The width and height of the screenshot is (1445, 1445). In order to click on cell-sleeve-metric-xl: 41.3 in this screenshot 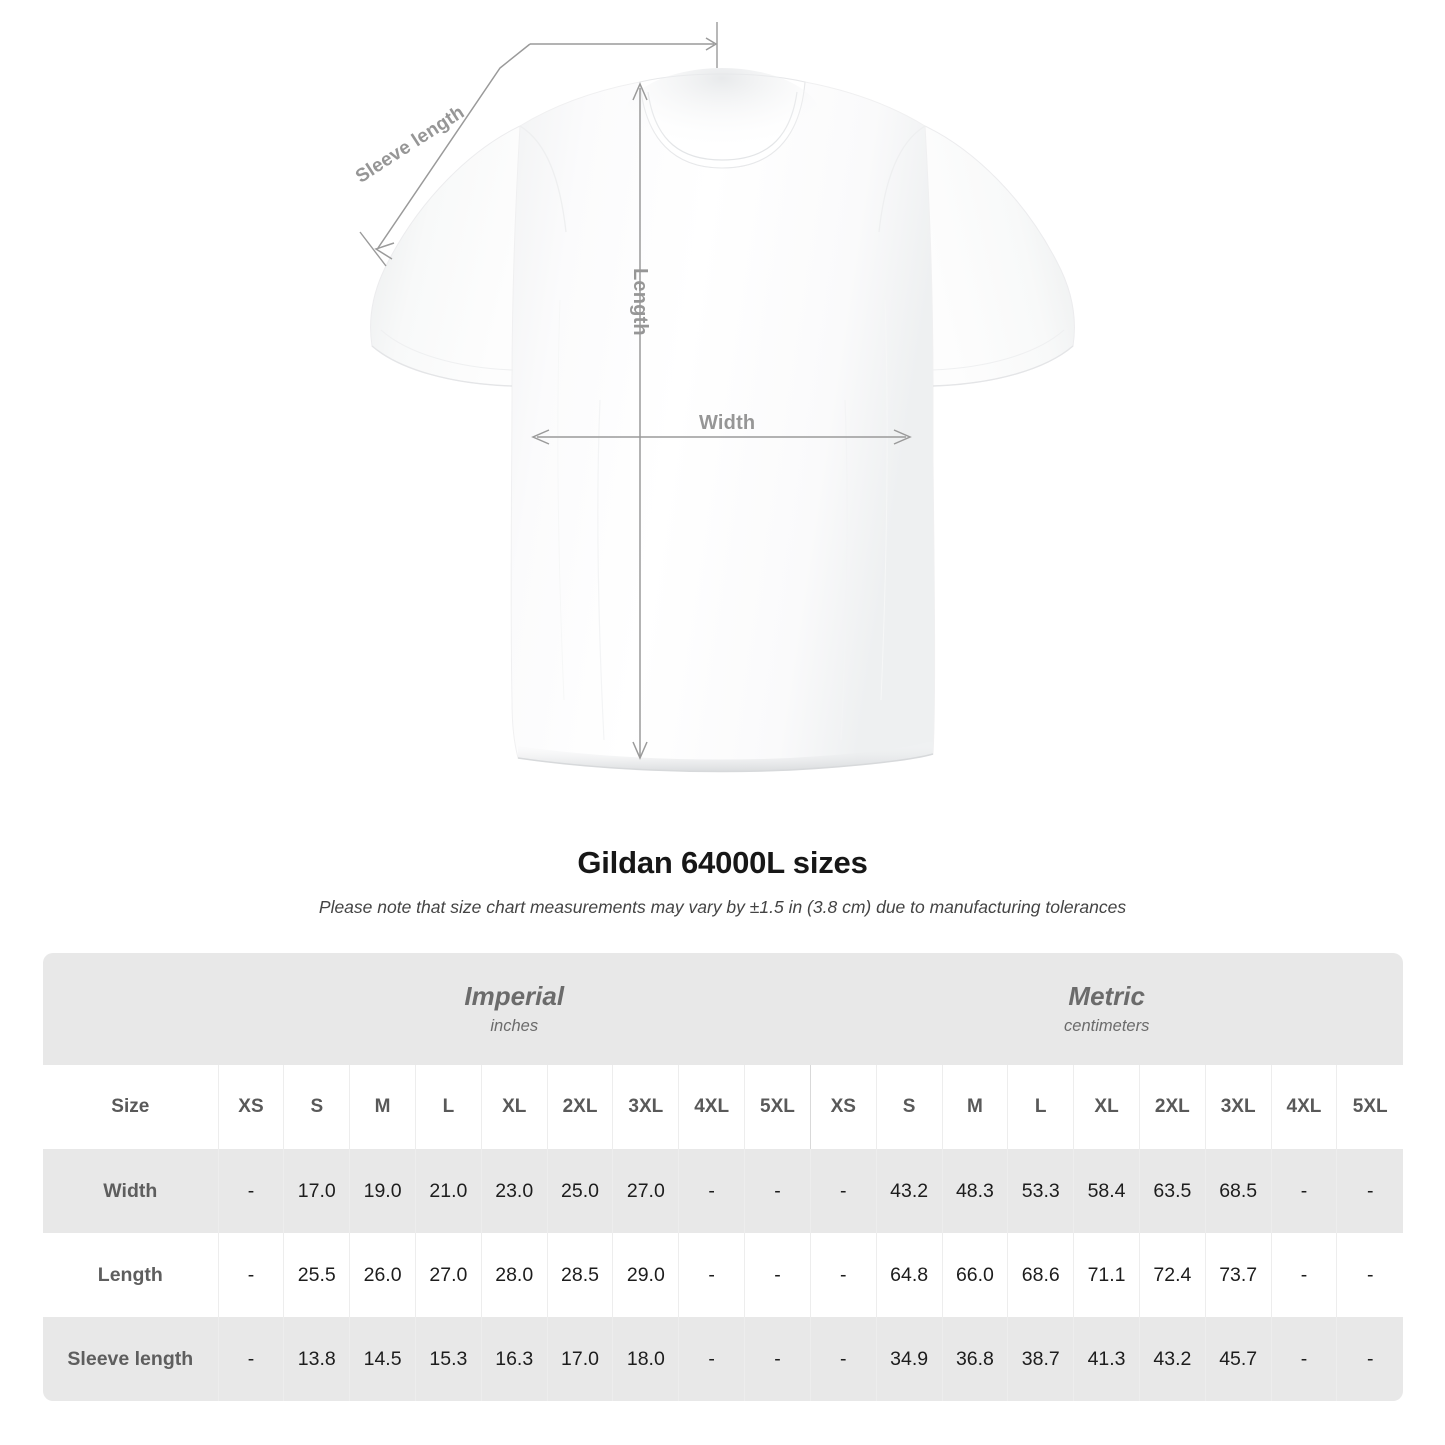, I will do `click(1106, 1359)`.